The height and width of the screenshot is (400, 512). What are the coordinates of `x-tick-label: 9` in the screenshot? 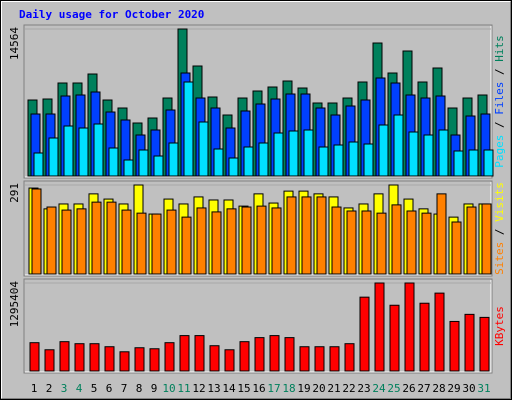 It's located at (154, 388).